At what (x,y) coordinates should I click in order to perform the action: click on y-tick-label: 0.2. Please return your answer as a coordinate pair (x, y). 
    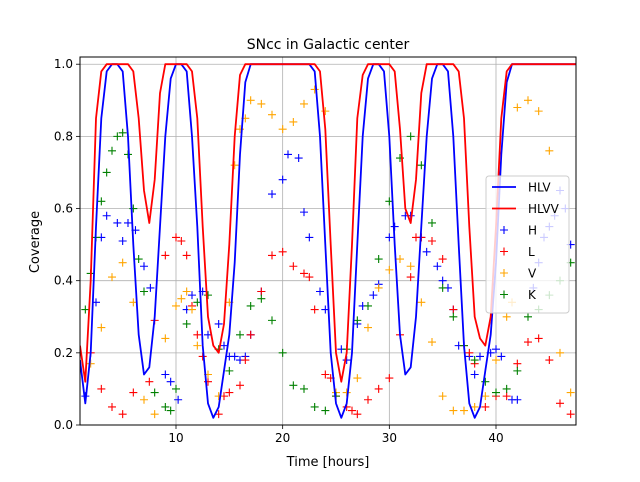
    Looking at the image, I should click on (63, 353).